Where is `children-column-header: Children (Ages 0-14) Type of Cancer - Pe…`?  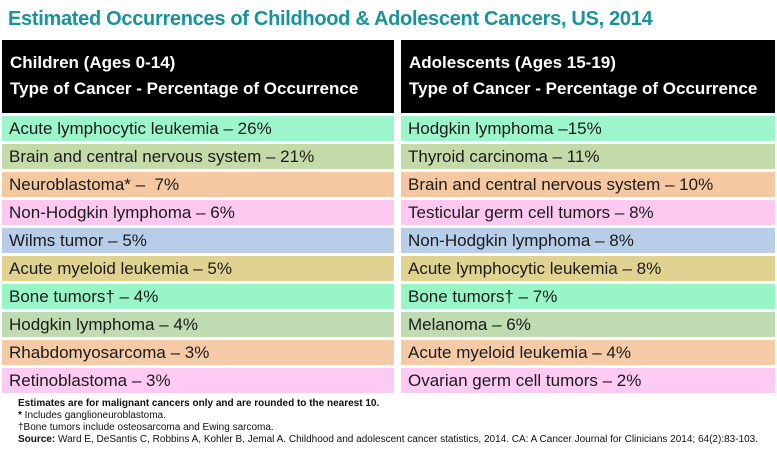
children-column-header: Children (Ages 0-14) Type of Cancer - Pe… is located at coordinates (198, 76).